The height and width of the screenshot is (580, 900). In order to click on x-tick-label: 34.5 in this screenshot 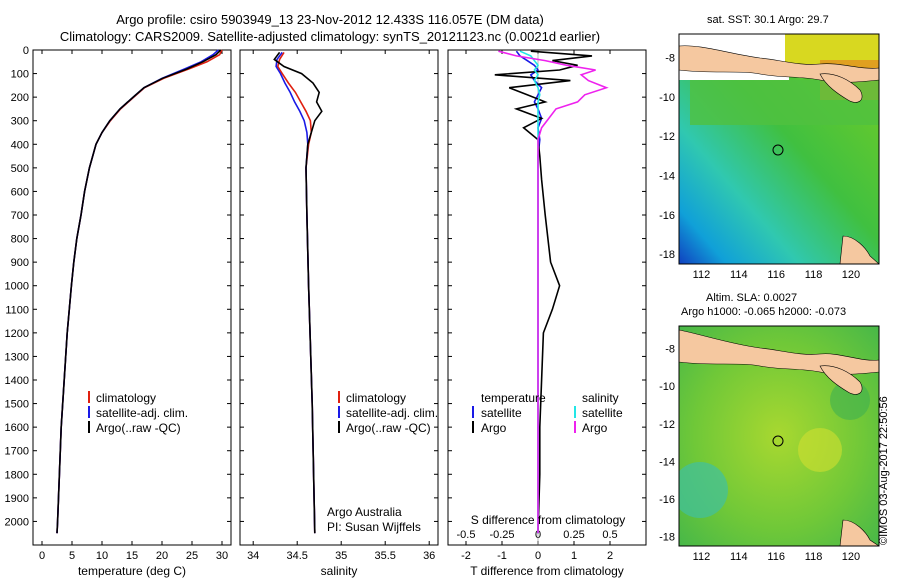, I will do `click(296, 556)`.